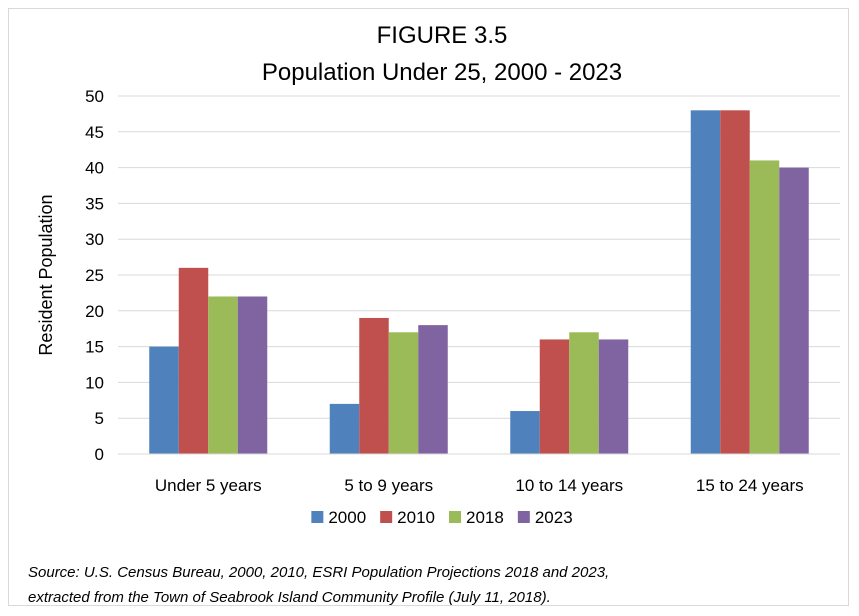  Describe the element at coordinates (750, 485) in the screenshot. I see `x-tick-label: 15 to 24 years` at that location.